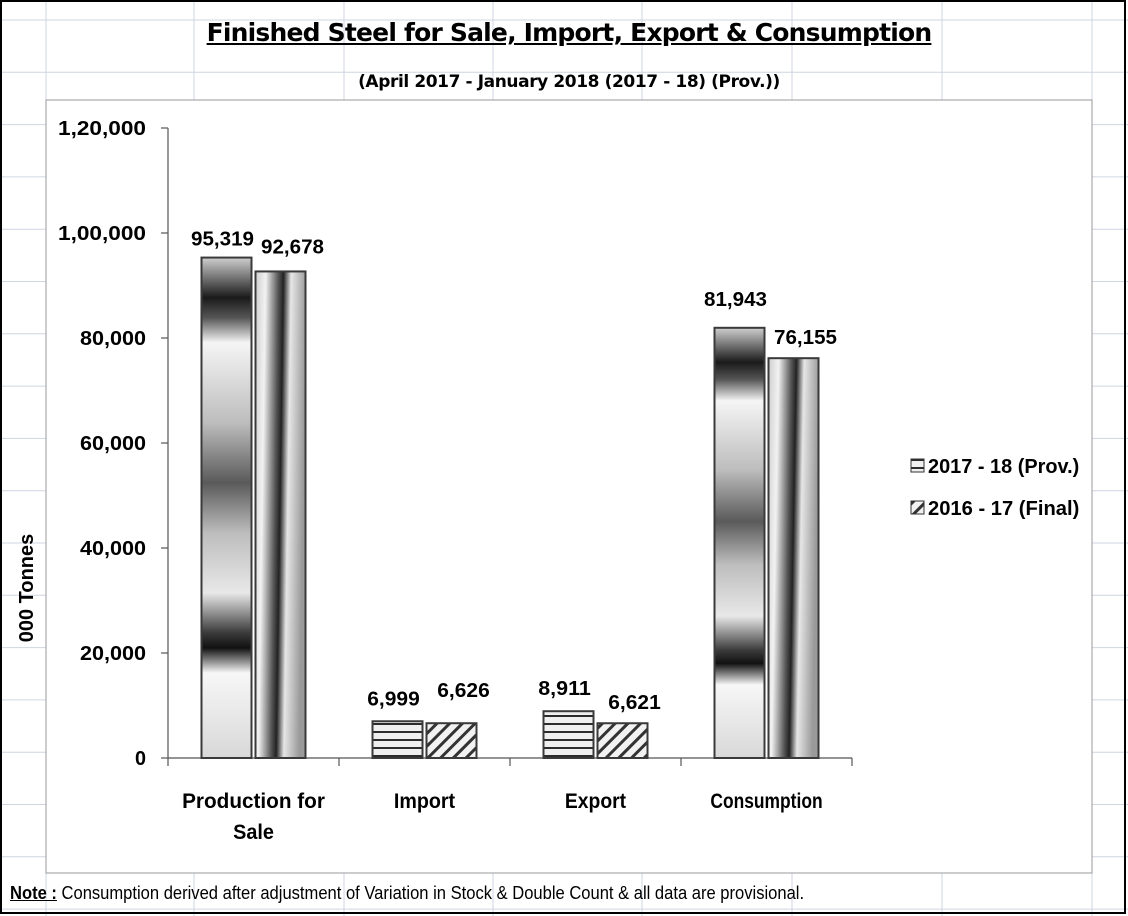 The width and height of the screenshot is (1128, 916). I want to click on category-label: Production for, so click(253, 801).